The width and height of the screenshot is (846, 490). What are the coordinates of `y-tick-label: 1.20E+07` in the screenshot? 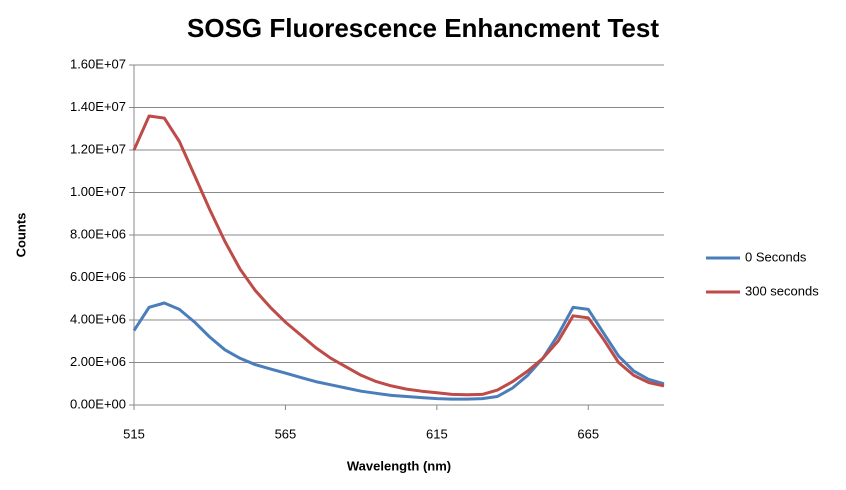 It's located at (98, 148).